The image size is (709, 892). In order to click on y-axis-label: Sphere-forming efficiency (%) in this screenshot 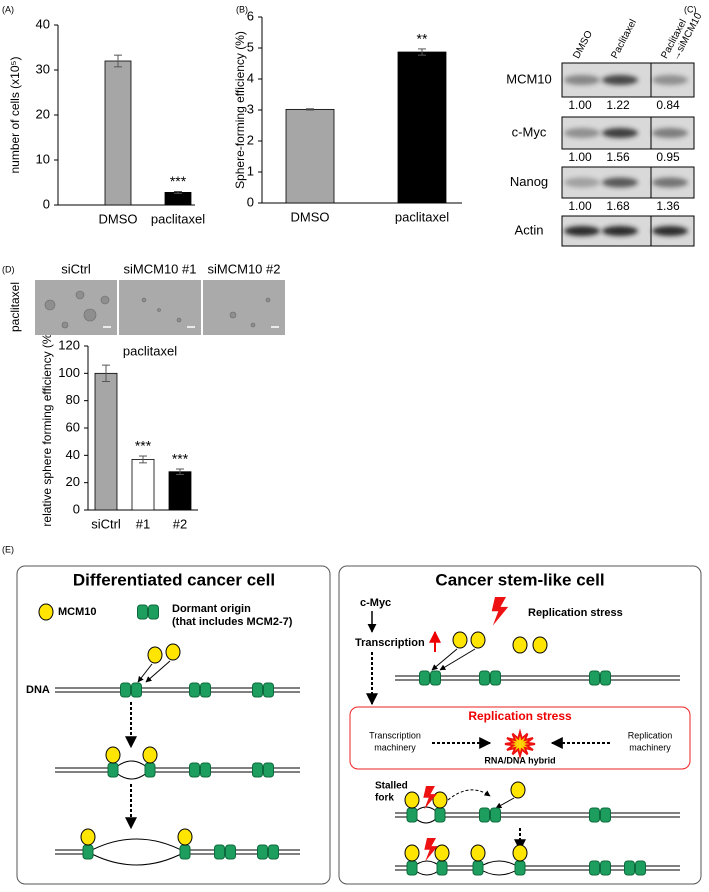, I will do `click(240, 110)`.